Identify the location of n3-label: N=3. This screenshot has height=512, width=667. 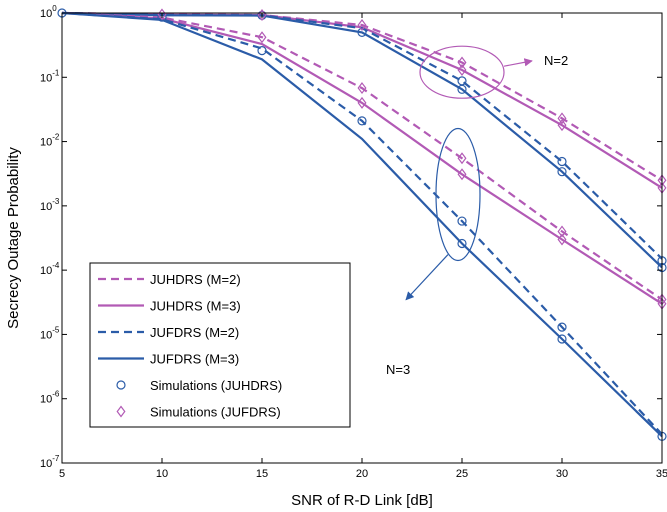
(398, 369).